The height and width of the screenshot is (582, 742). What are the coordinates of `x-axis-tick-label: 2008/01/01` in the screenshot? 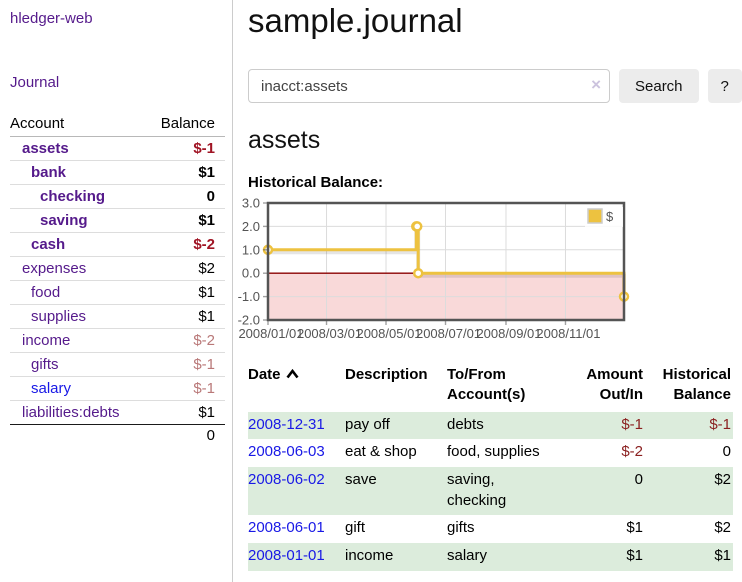 It's located at (270, 333).